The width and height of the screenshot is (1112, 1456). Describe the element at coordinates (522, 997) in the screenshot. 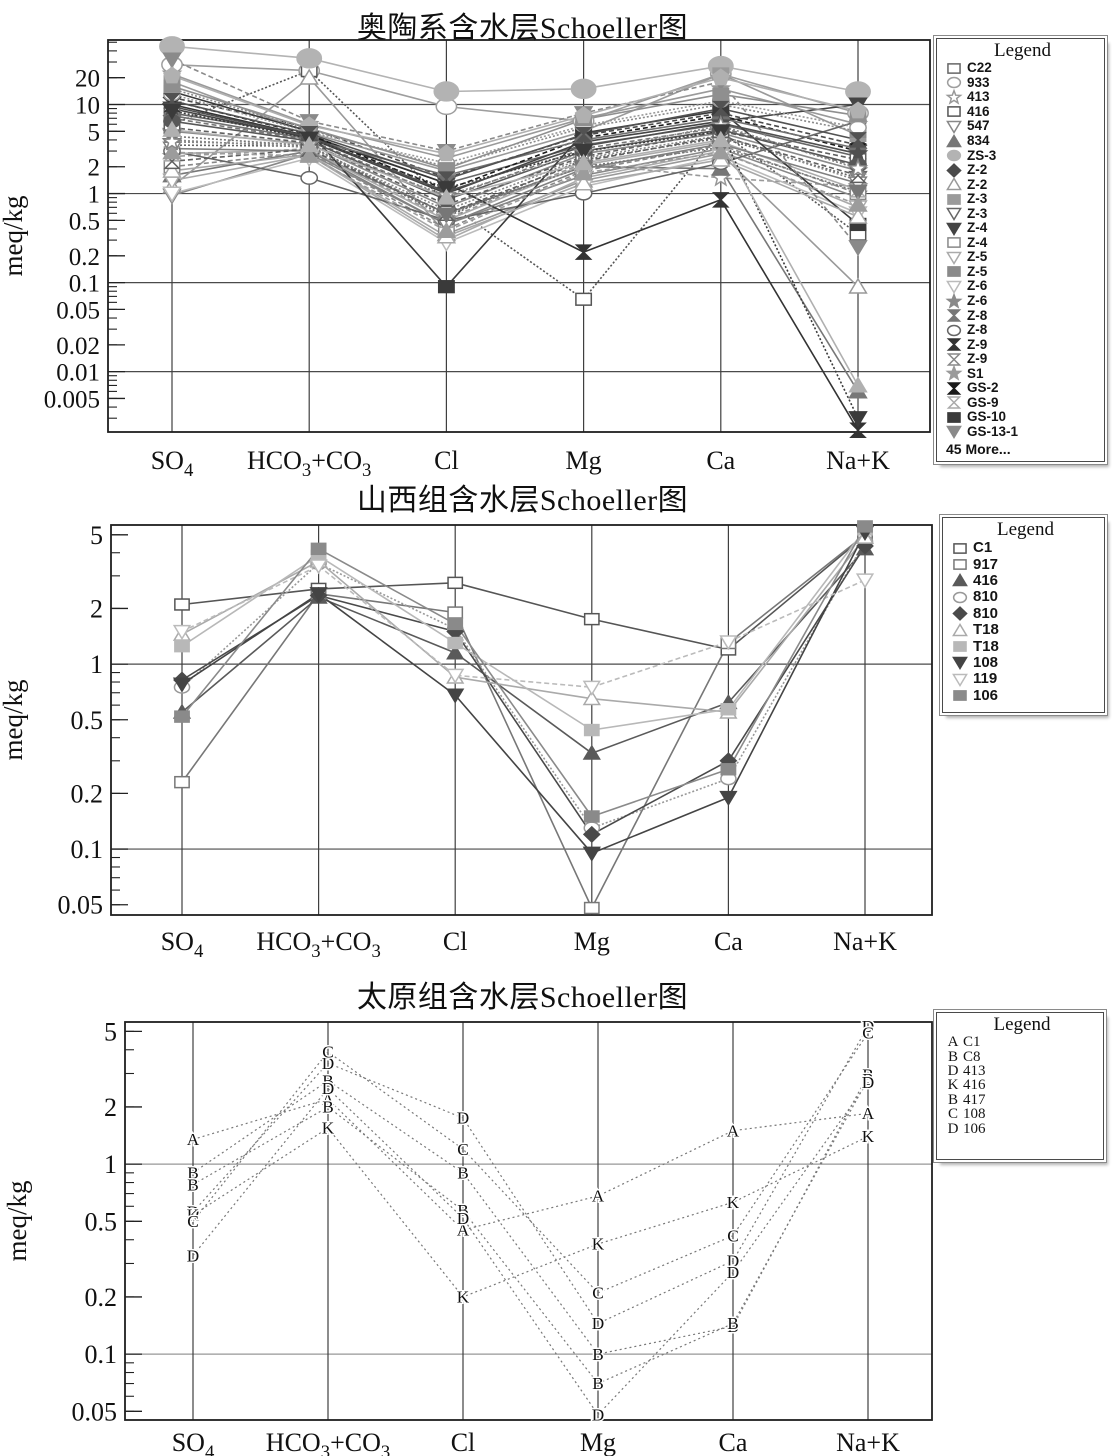

I see `chart-title-taiyuan: 太原组含水层Schoeller图` at that location.